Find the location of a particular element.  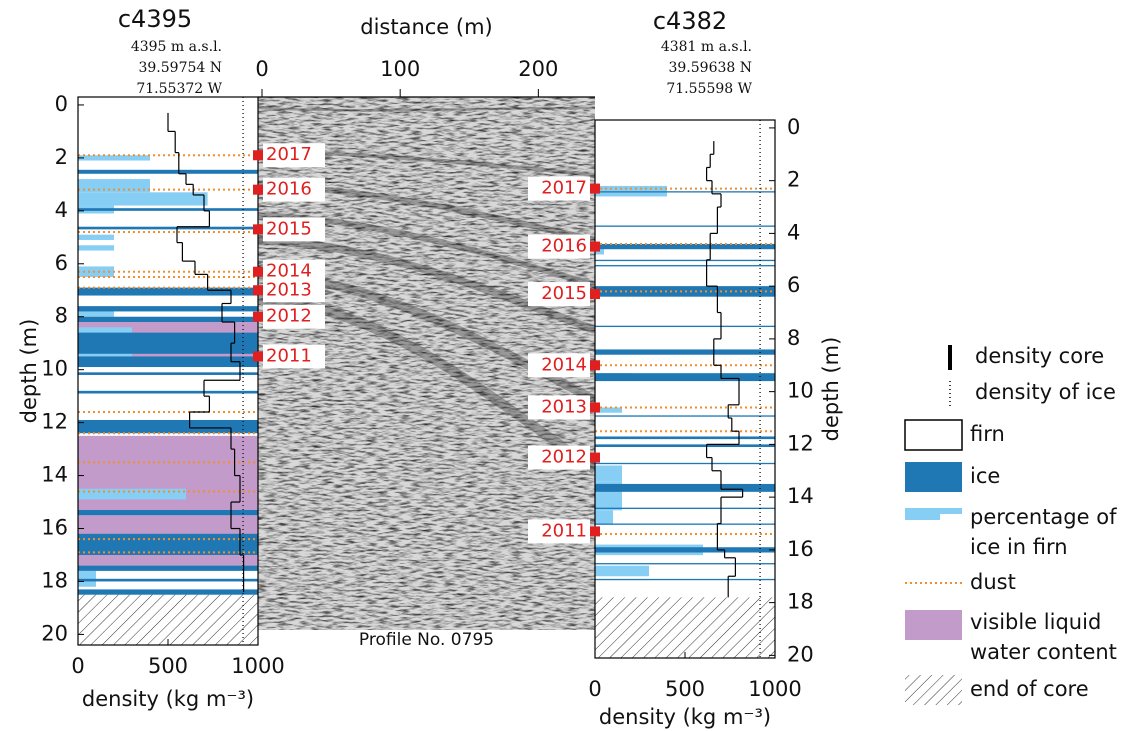

y-tick-label: 4 is located at coordinates (61, 210).